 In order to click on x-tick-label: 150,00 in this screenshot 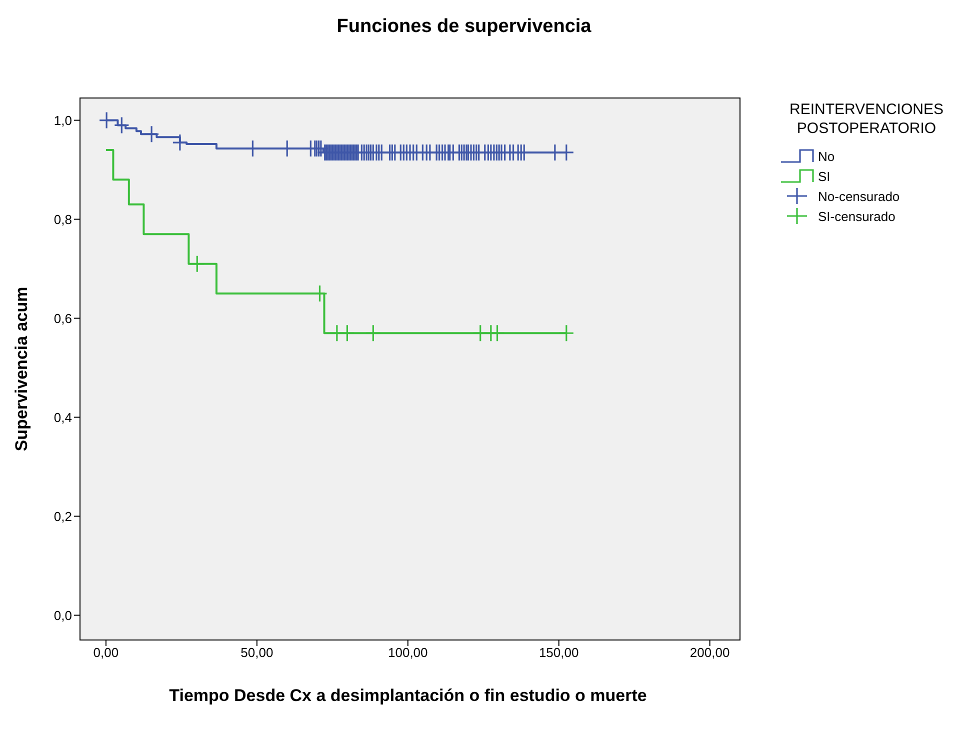, I will do `click(558, 652)`.